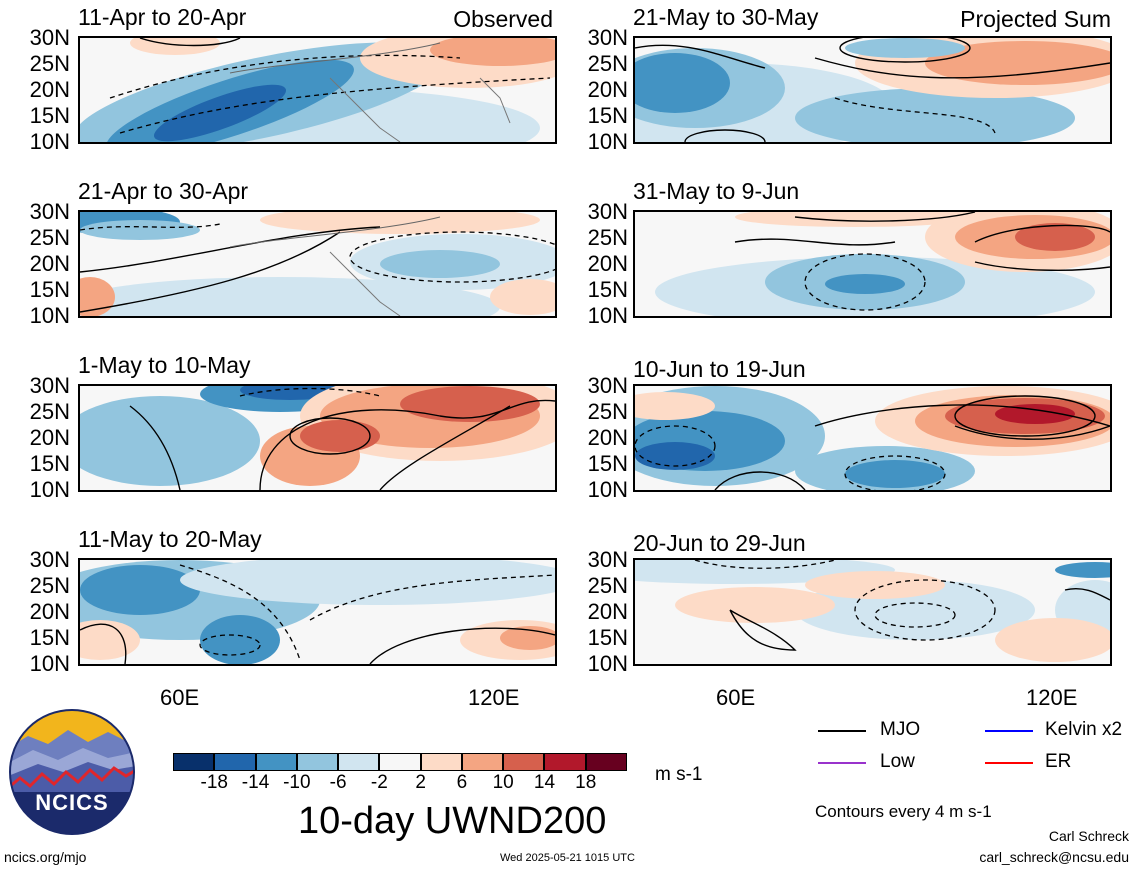 This screenshot has height=872, width=1135. What do you see at coordinates (162, 17) in the screenshot?
I see `panel-title: 11-Apr to 20-Apr` at bounding box center [162, 17].